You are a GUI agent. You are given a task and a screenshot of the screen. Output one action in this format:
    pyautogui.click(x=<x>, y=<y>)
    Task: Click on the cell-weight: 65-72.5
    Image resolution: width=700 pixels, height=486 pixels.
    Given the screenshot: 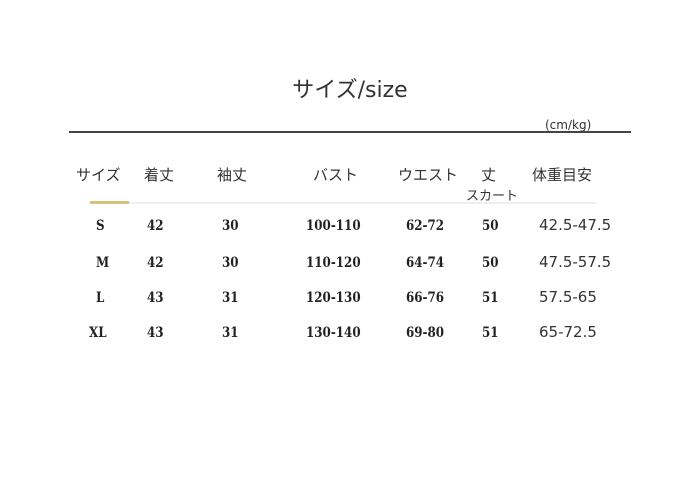 What is the action you would take?
    pyautogui.click(x=568, y=332)
    